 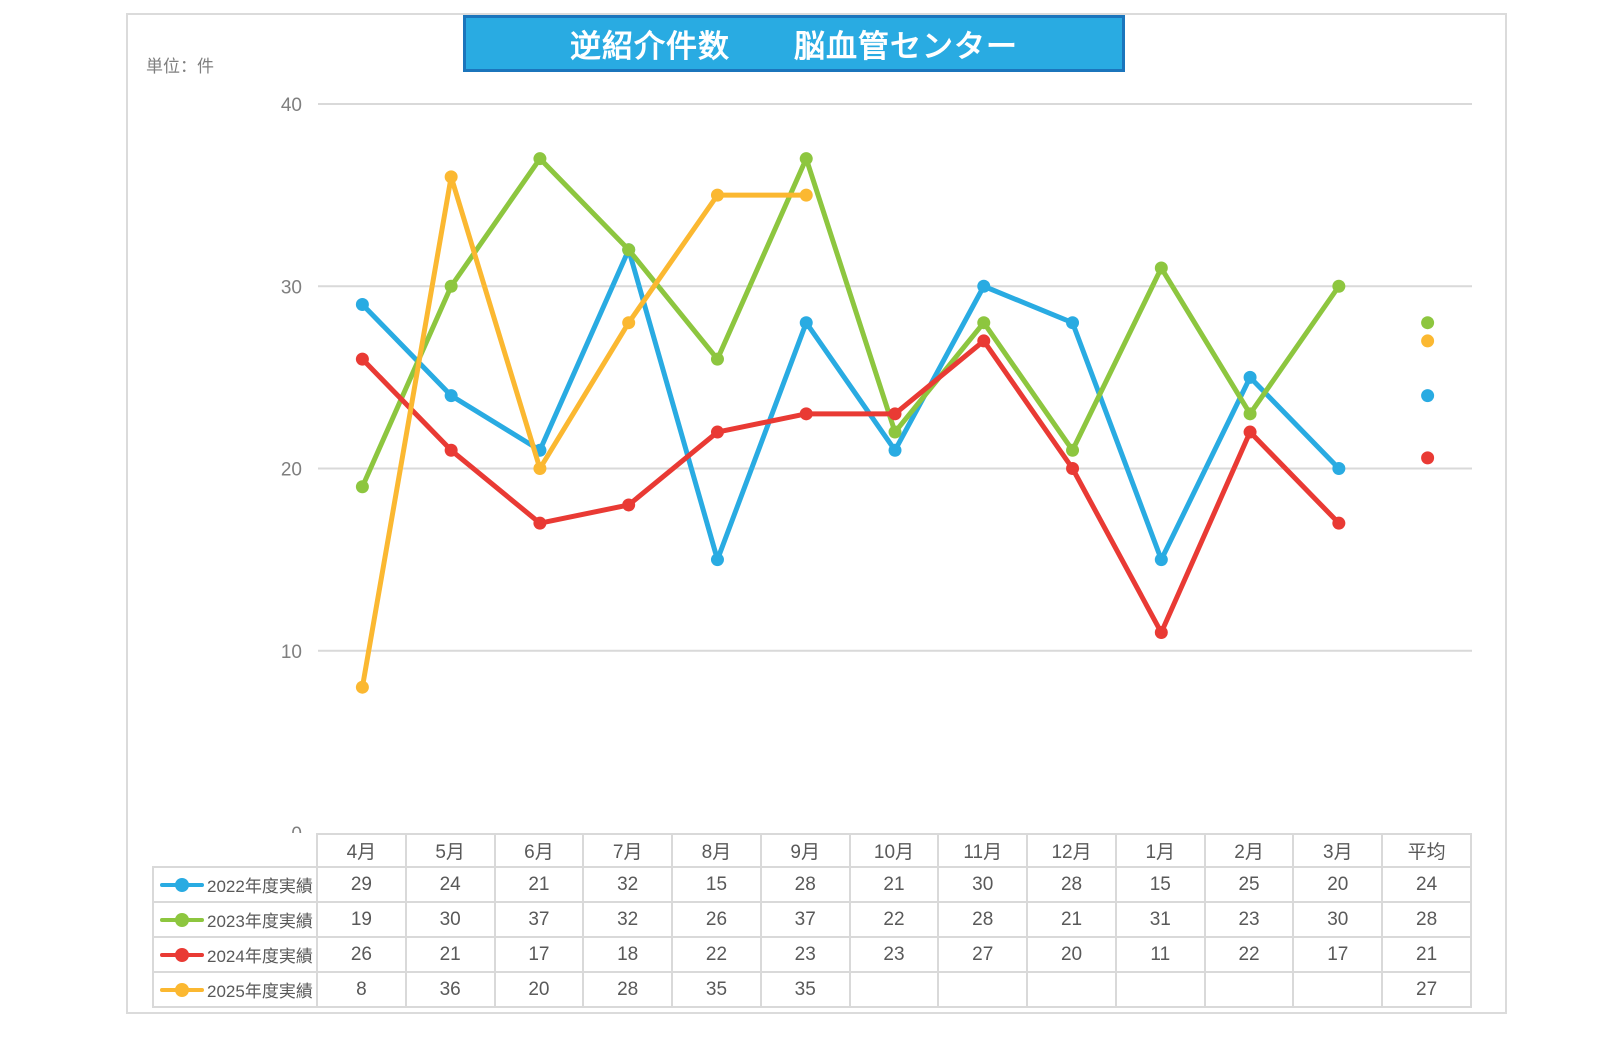 I want to click on table-corner-spacer, so click(x=235, y=850).